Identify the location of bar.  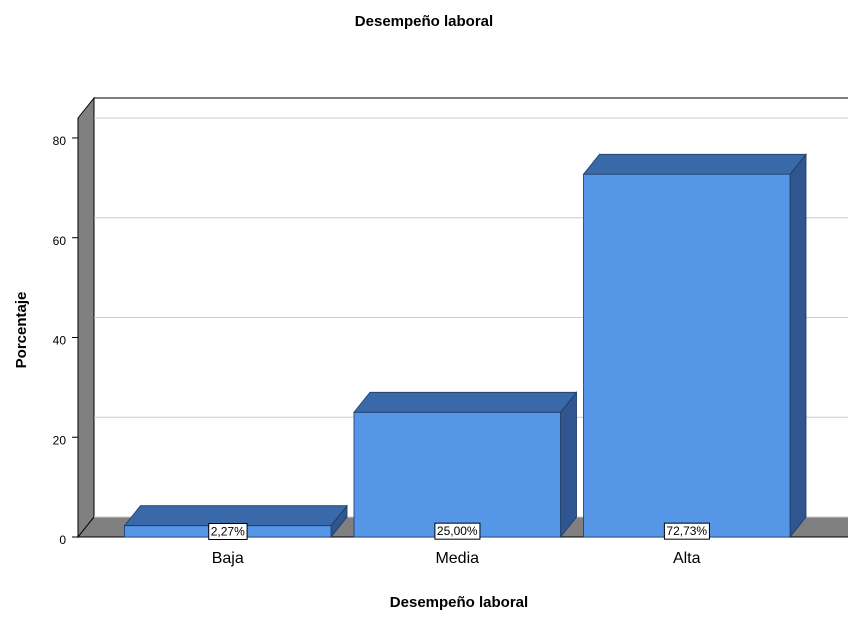
(465, 465).